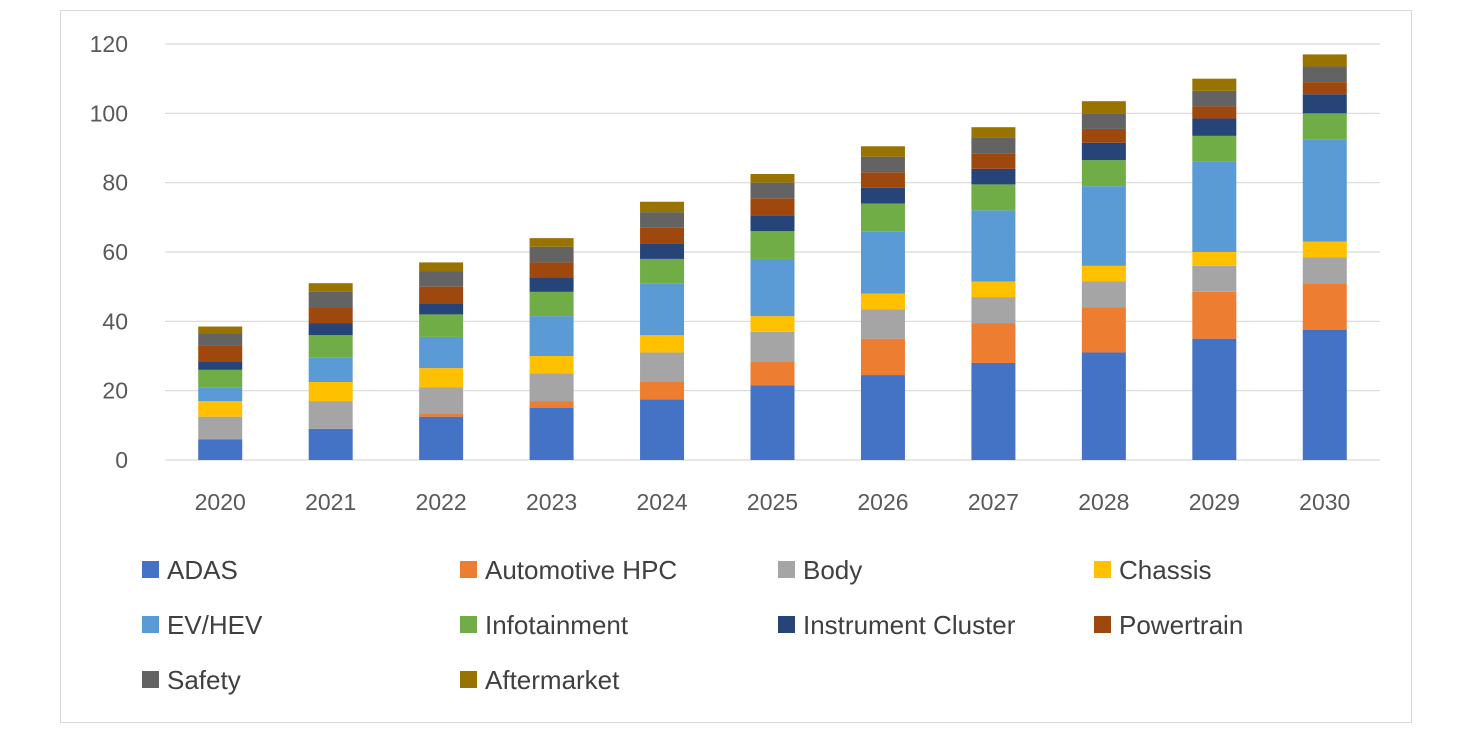 Image resolution: width=1470 pixels, height=730 pixels. What do you see at coordinates (109, 113) in the screenshot?
I see `y-tick-label: 100` at bounding box center [109, 113].